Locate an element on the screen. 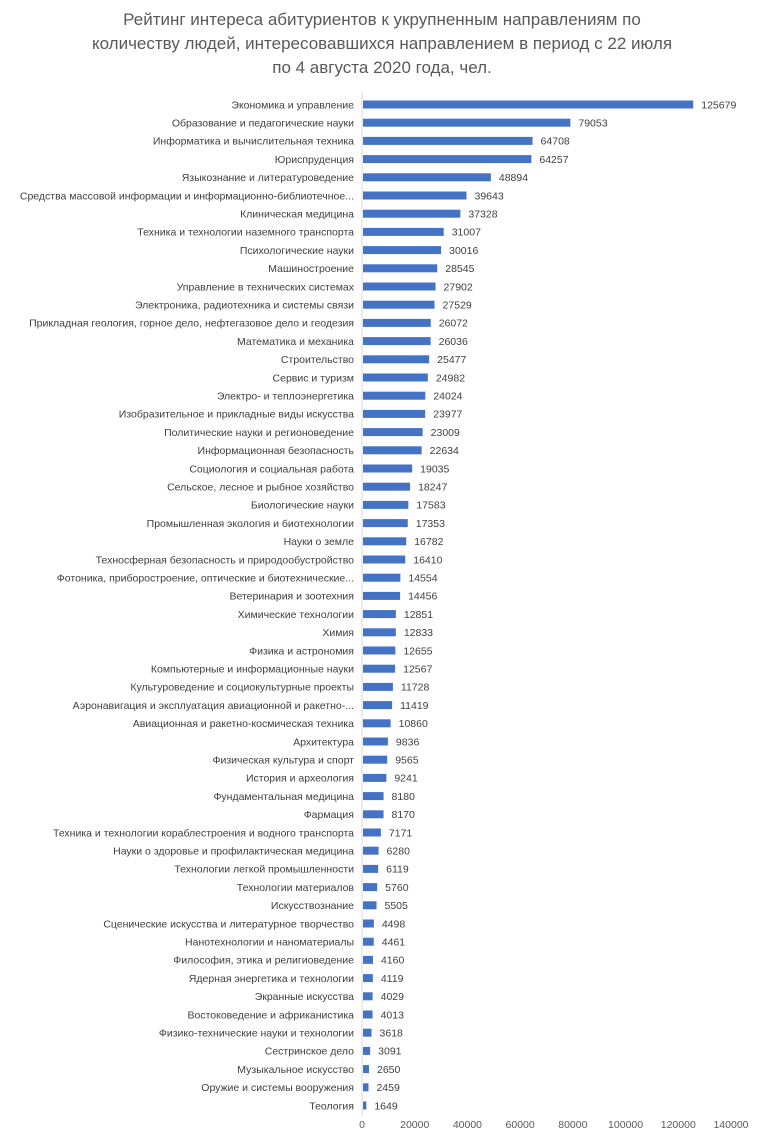 The height and width of the screenshot is (1140, 764). data-label: 64257 is located at coordinates (553, 160).